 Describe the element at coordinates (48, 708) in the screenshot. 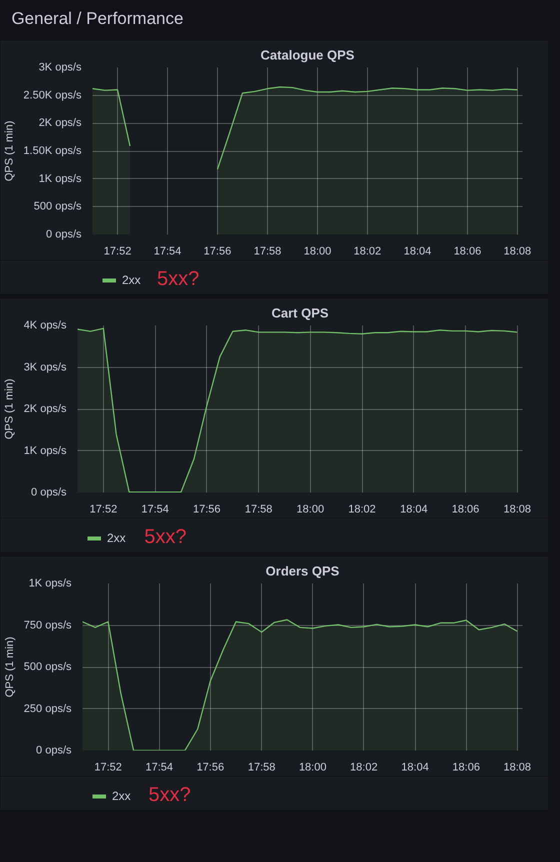

I see `y-tick-label: 250 ops/s` at that location.